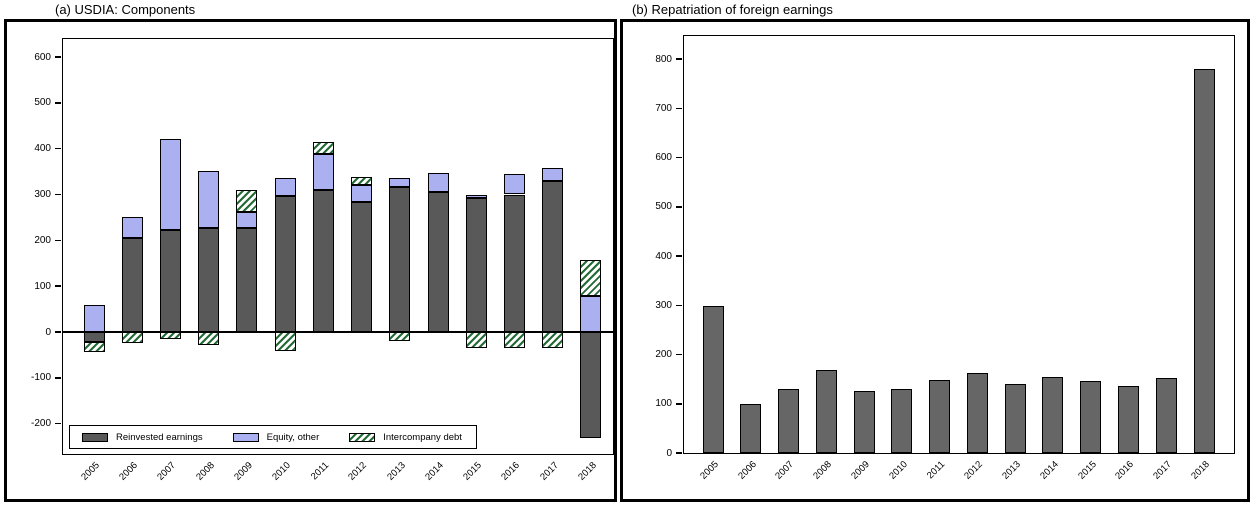 This screenshot has width=1253, height=505. I want to click on bar-2007-intercompany-debt, so click(170, 335).